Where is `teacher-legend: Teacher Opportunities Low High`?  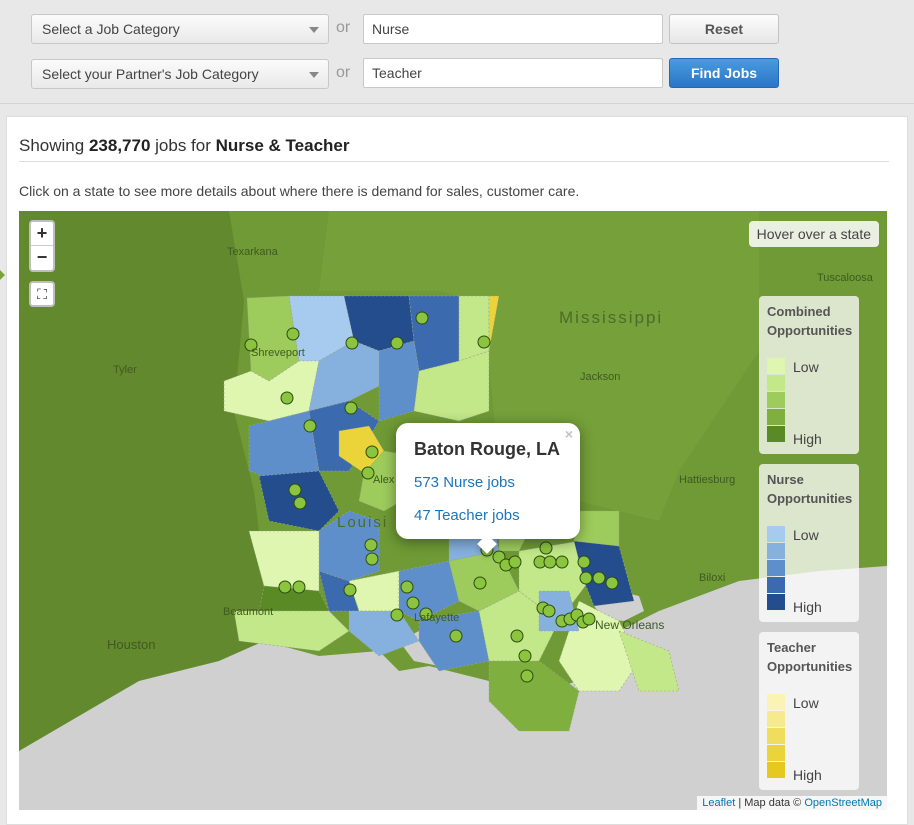 teacher-legend: Teacher Opportunities Low High is located at coordinates (809, 711).